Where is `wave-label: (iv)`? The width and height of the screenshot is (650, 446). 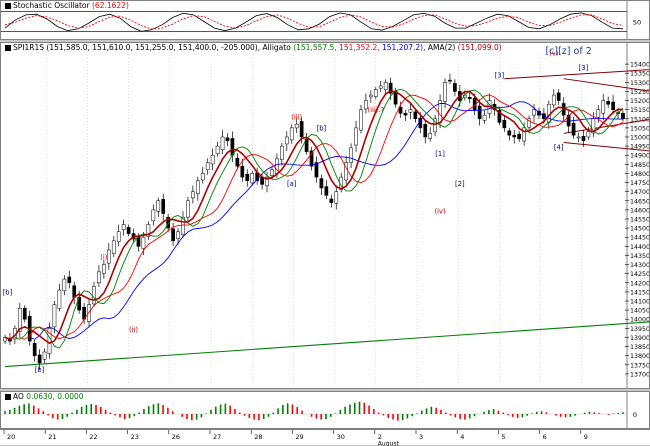 wave-label: (iv) is located at coordinates (440, 211).